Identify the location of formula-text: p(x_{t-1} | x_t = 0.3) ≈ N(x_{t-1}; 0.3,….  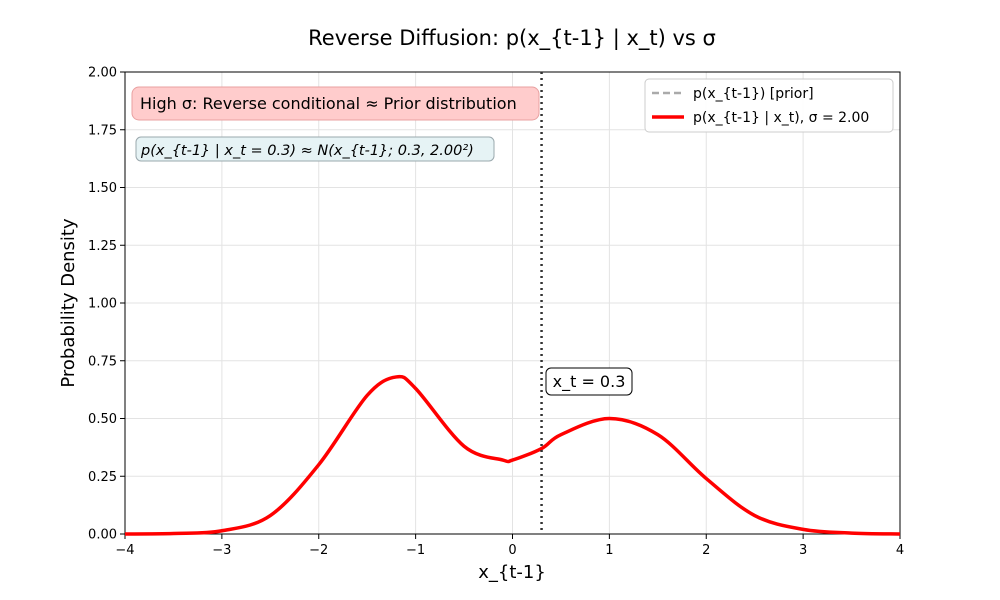
(307, 151).